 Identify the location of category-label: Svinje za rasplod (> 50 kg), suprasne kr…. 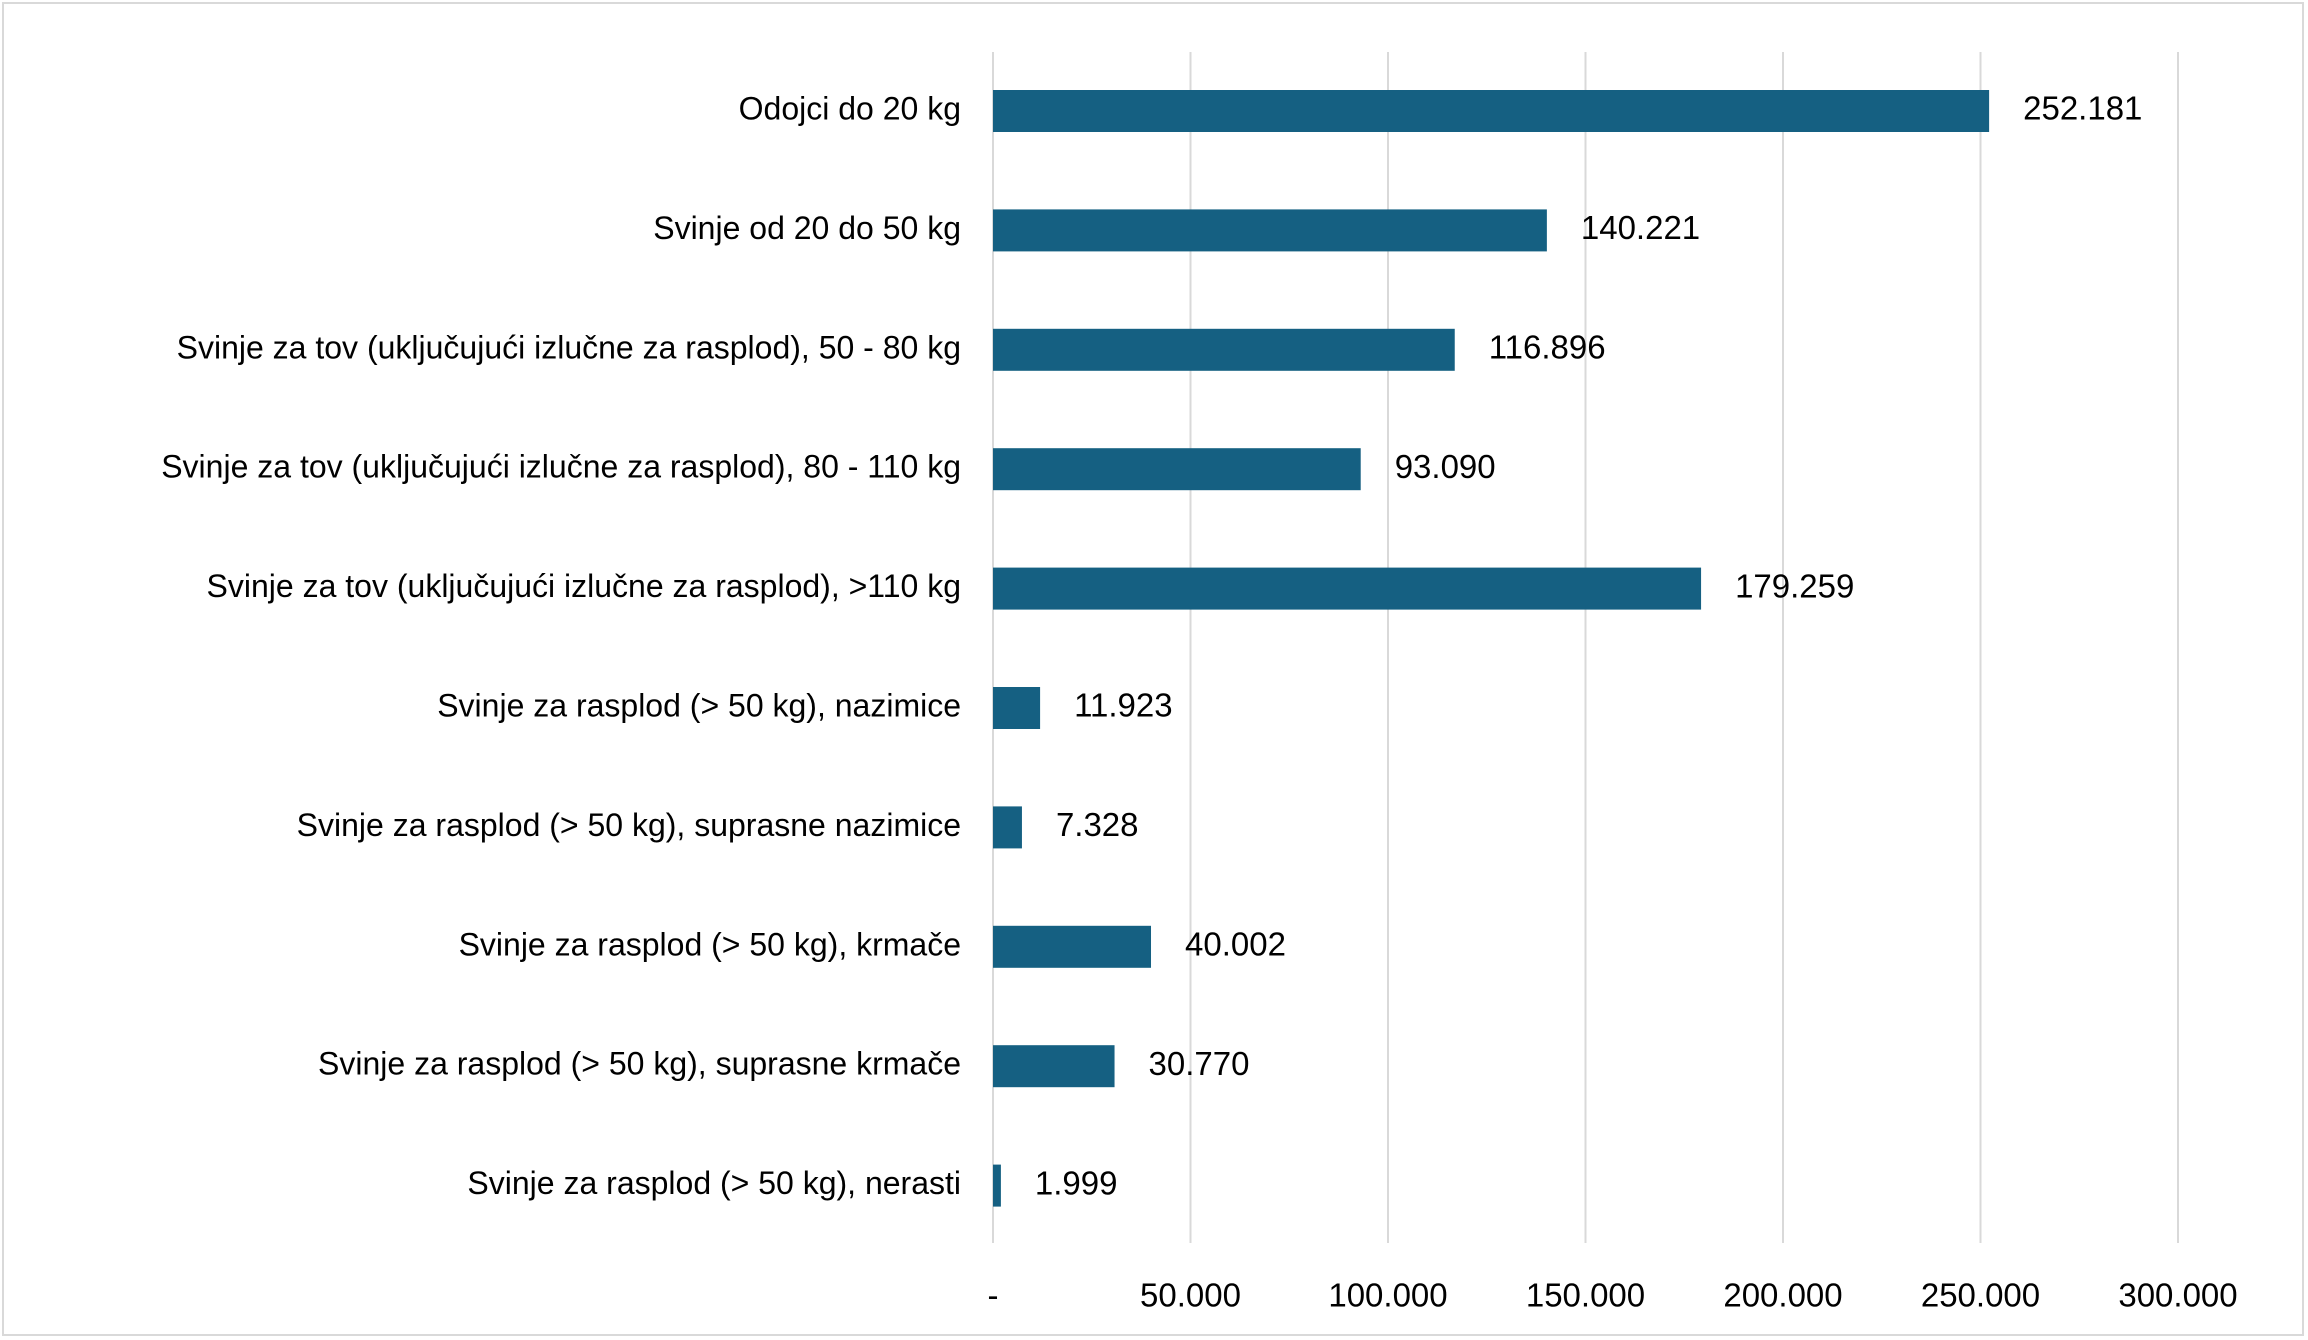
(639, 1064).